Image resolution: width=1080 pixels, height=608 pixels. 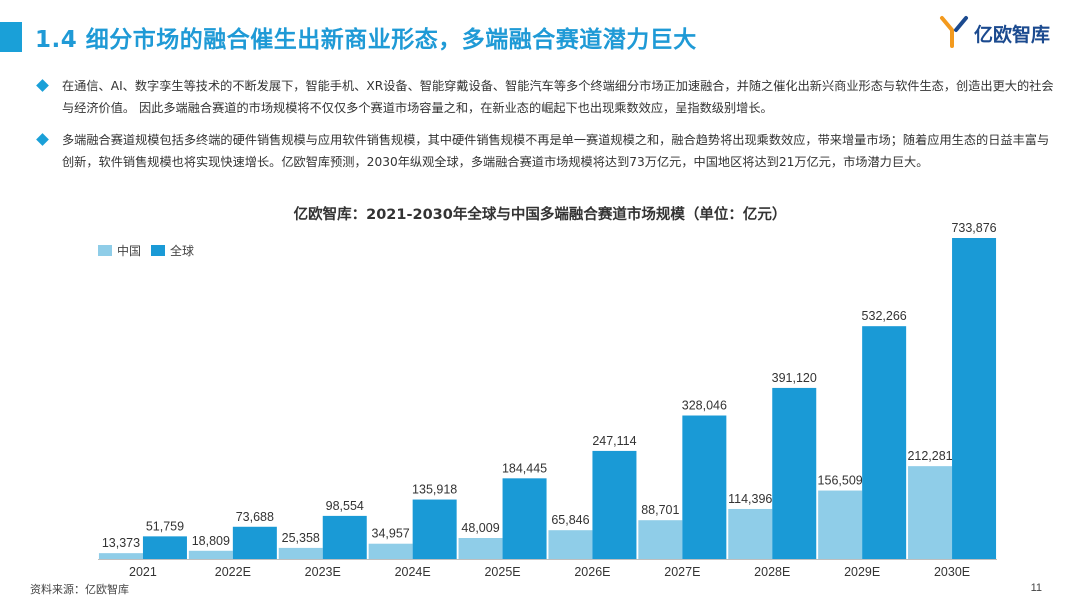 I want to click on legend-label: 全球, so click(x=182, y=250).